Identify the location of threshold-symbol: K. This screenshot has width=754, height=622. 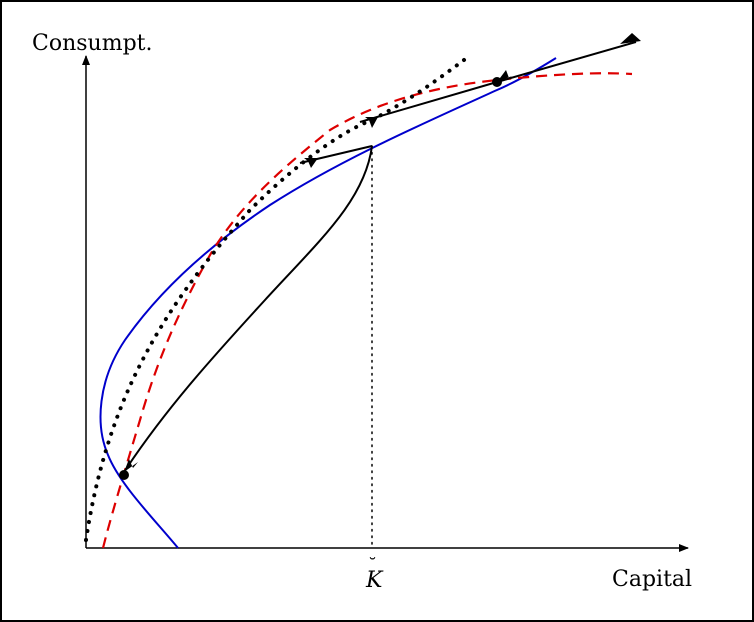
(374, 580).